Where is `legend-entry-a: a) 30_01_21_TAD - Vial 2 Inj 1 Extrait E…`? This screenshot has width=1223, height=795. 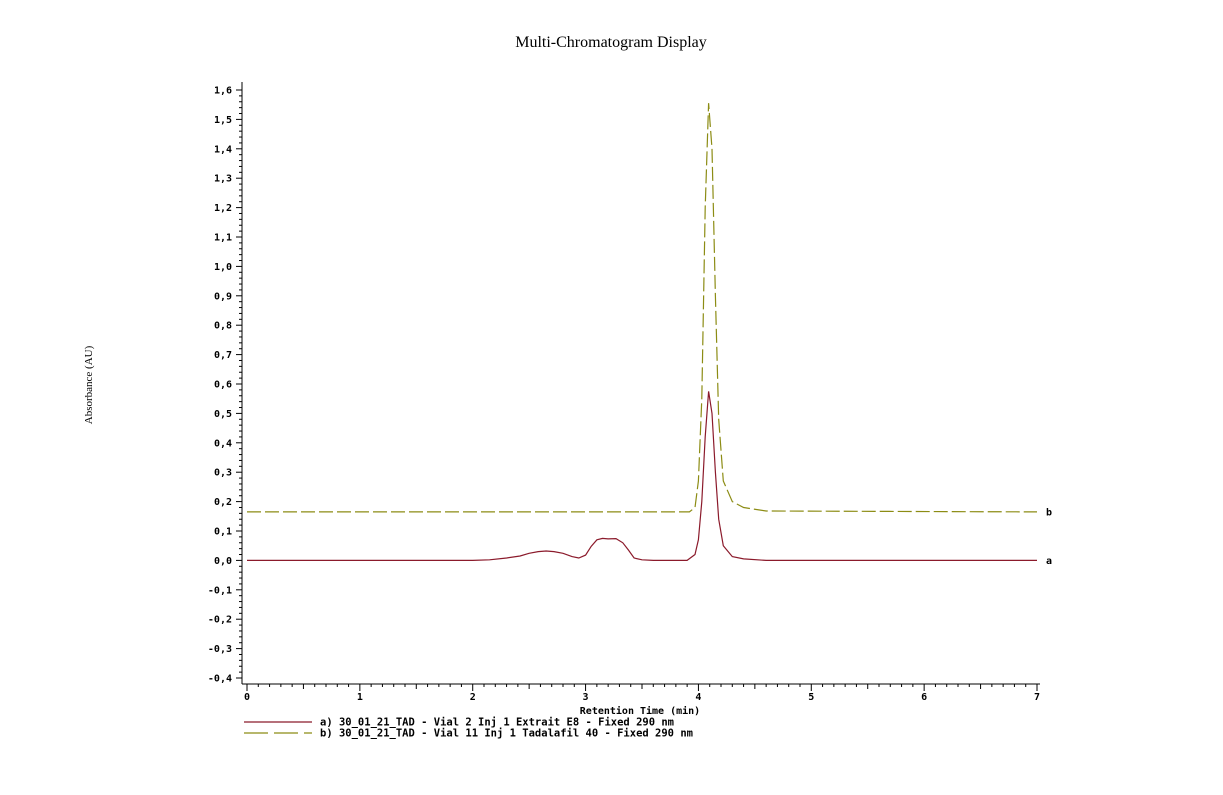 legend-entry-a: a) 30_01_21_TAD - Vial 2 Inj 1 Extrait E… is located at coordinates (497, 723).